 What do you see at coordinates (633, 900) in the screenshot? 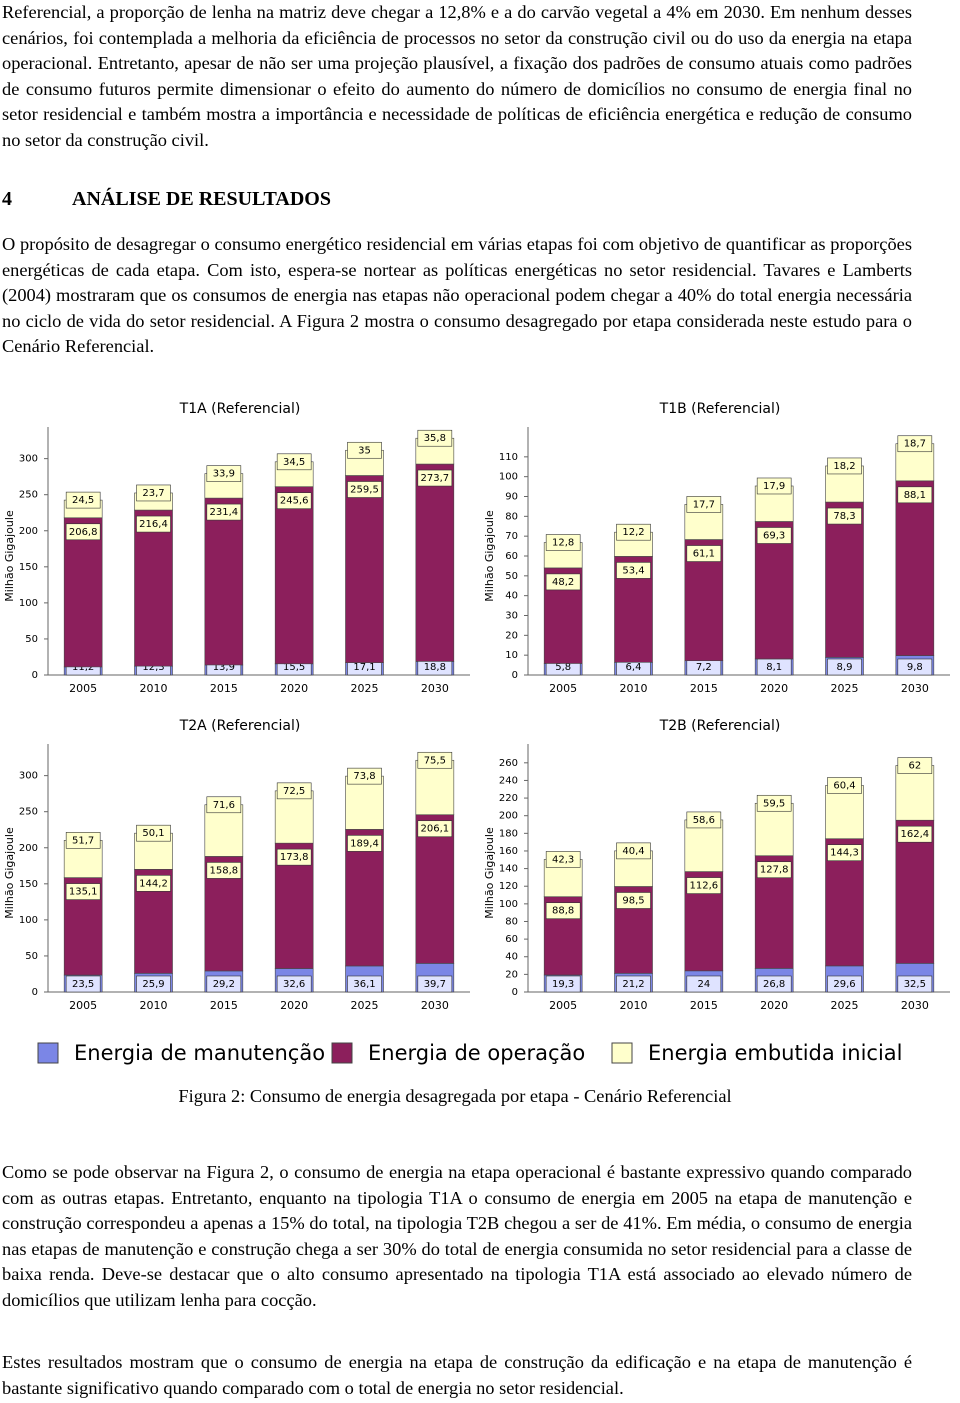
I see `data-label: 98,5` at bounding box center [633, 900].